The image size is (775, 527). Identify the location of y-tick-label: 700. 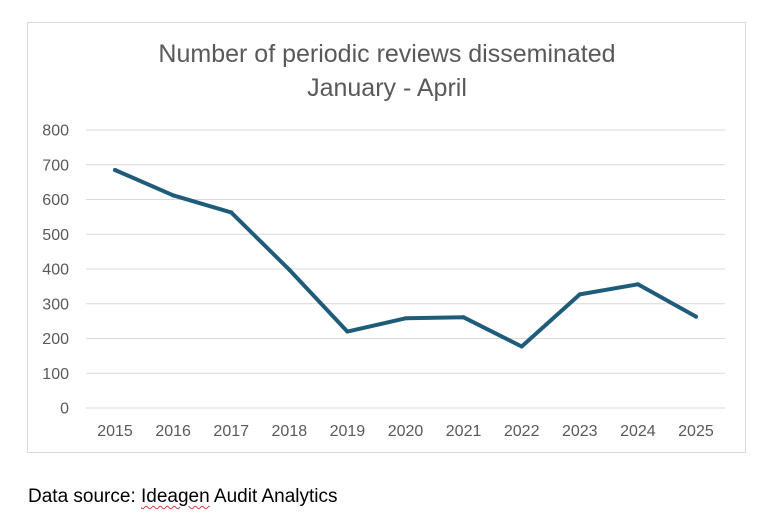
(55, 165).